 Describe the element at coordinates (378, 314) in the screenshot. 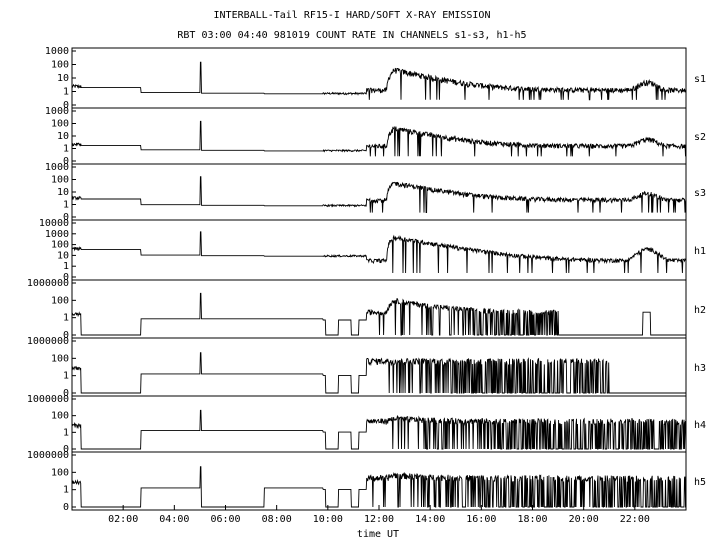

I see `series-line-h2` at that location.